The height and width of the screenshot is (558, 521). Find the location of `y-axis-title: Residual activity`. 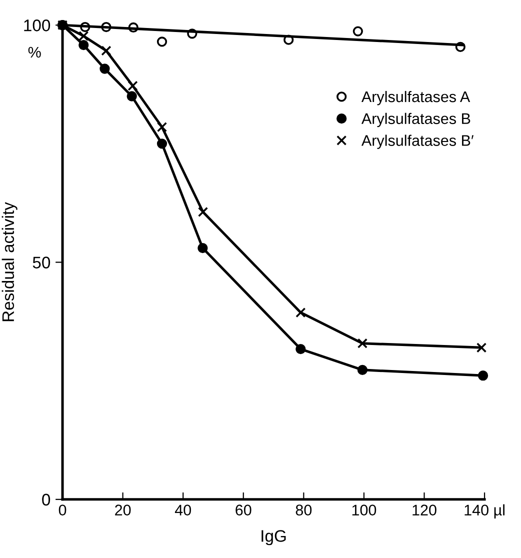

y-axis-title: Residual activity is located at coordinates (10, 262).